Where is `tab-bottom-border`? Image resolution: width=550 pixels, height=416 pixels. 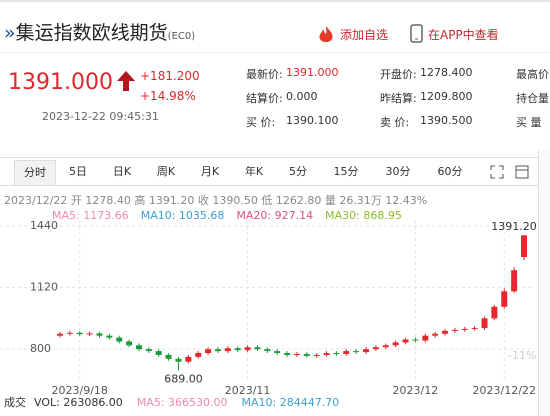
tab-bottom-border is located at coordinates (270, 185).